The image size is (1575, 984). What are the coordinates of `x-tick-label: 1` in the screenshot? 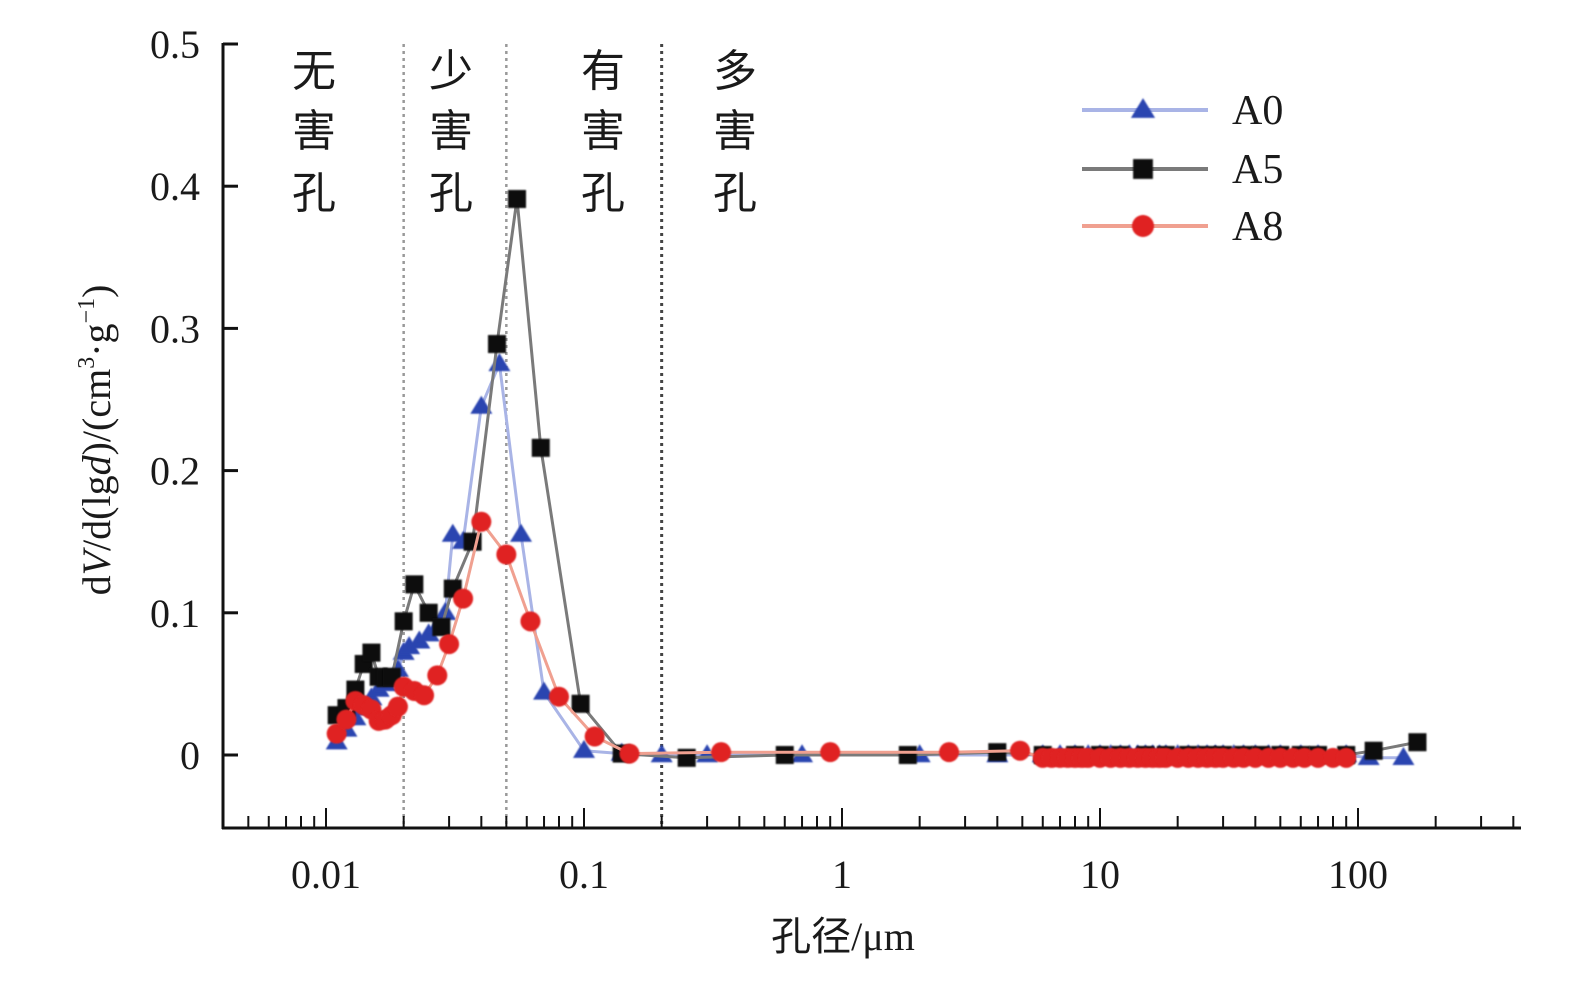 It's located at (842, 874).